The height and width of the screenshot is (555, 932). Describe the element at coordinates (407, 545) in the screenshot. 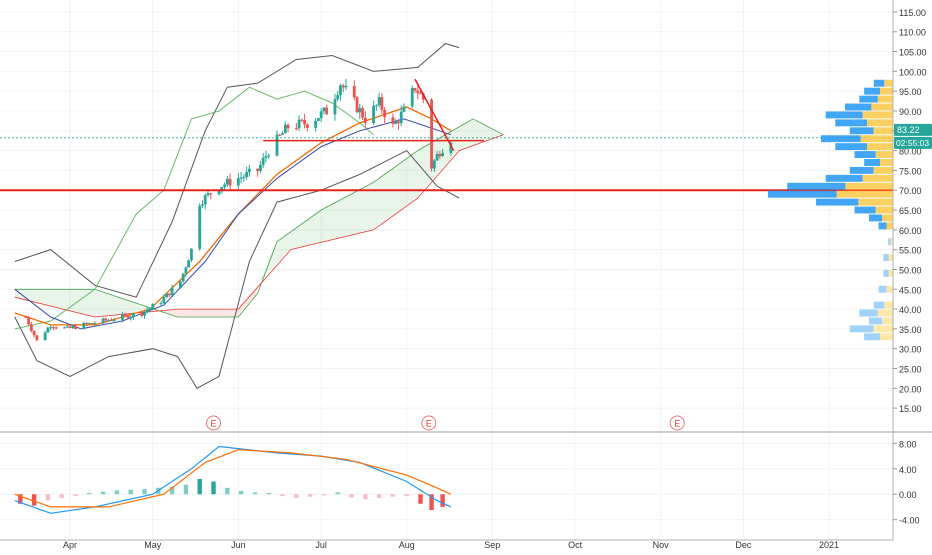

I see `time-tick-label: Aug` at that location.